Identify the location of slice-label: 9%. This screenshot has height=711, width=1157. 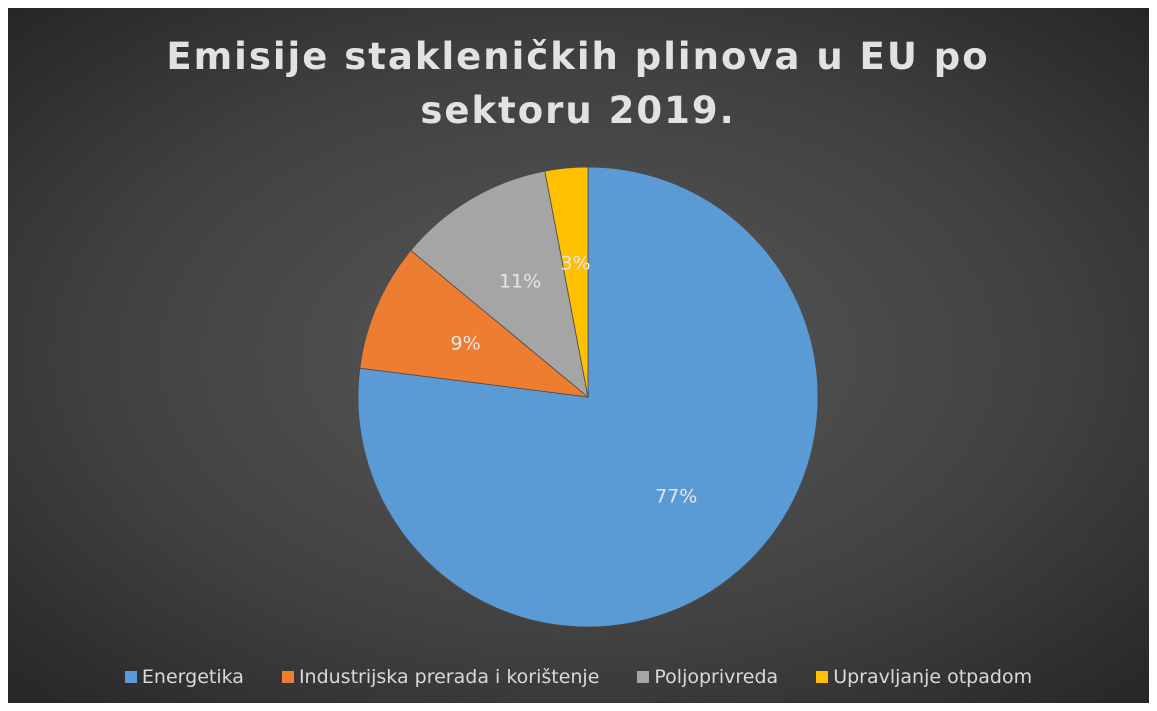
(465, 344).